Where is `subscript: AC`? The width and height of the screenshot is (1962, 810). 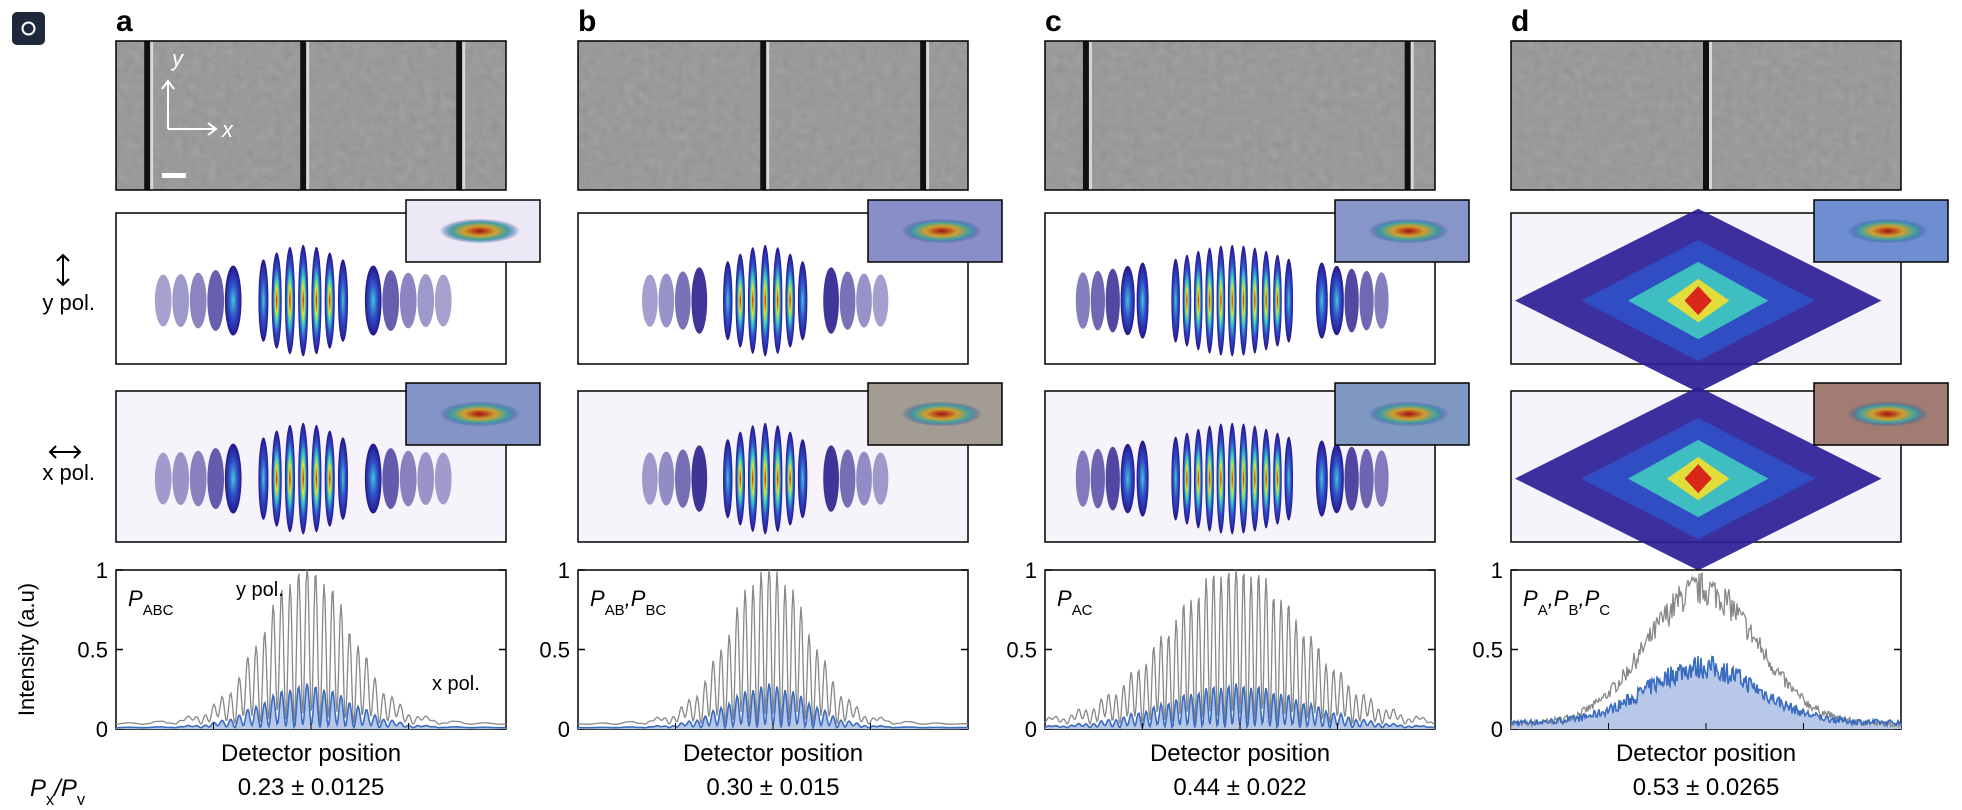 subscript: AC is located at coordinates (1082, 610).